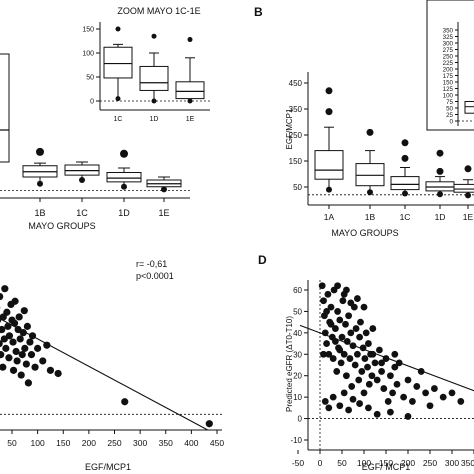  What do you see at coordinates (296, 109) in the screenshot?
I see `panel-b-y-tick-label: 350` at bounding box center [296, 109].